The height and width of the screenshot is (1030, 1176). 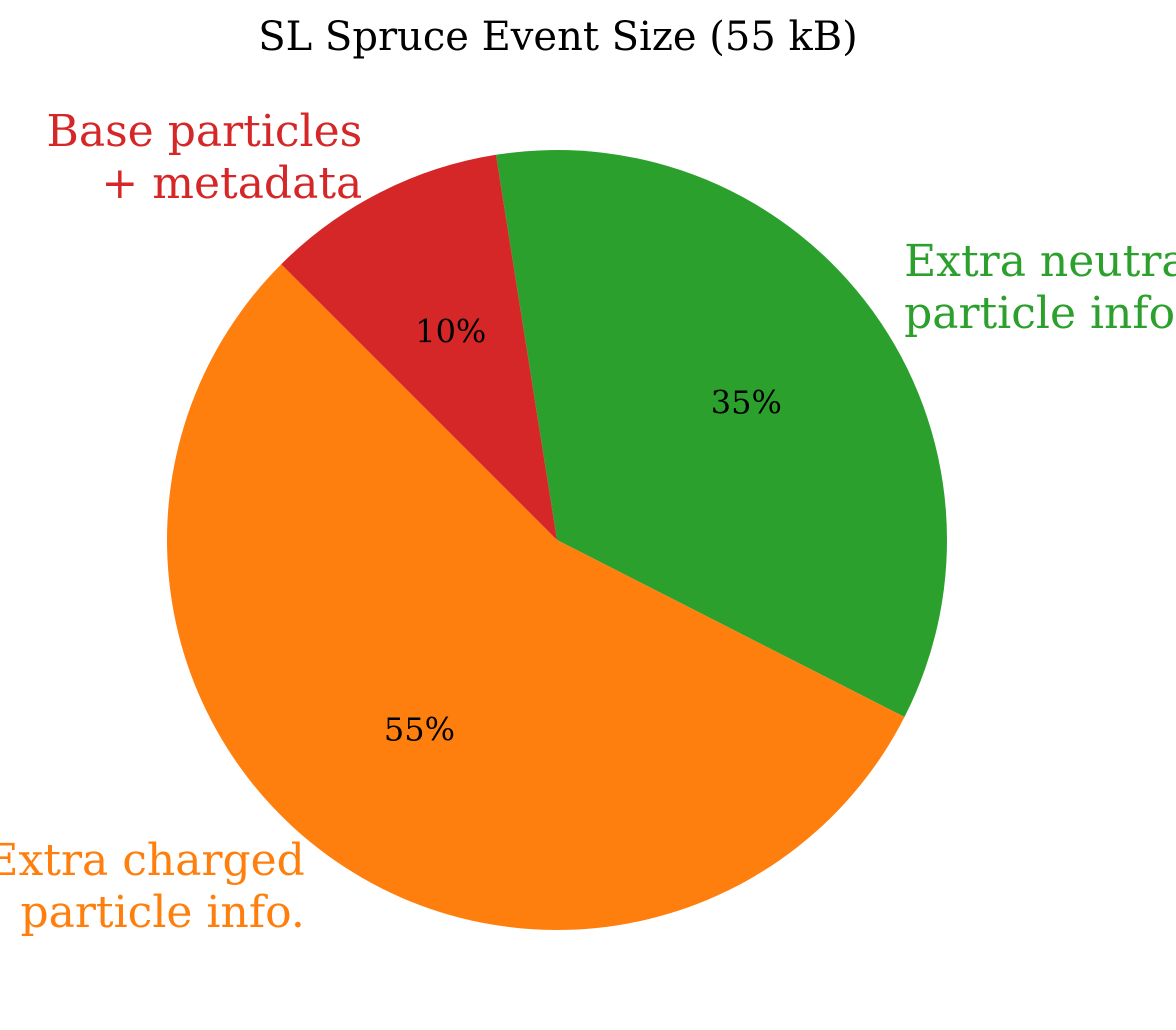 I want to click on slice-category-label: Base particles + metadata, so click(x=205, y=157).